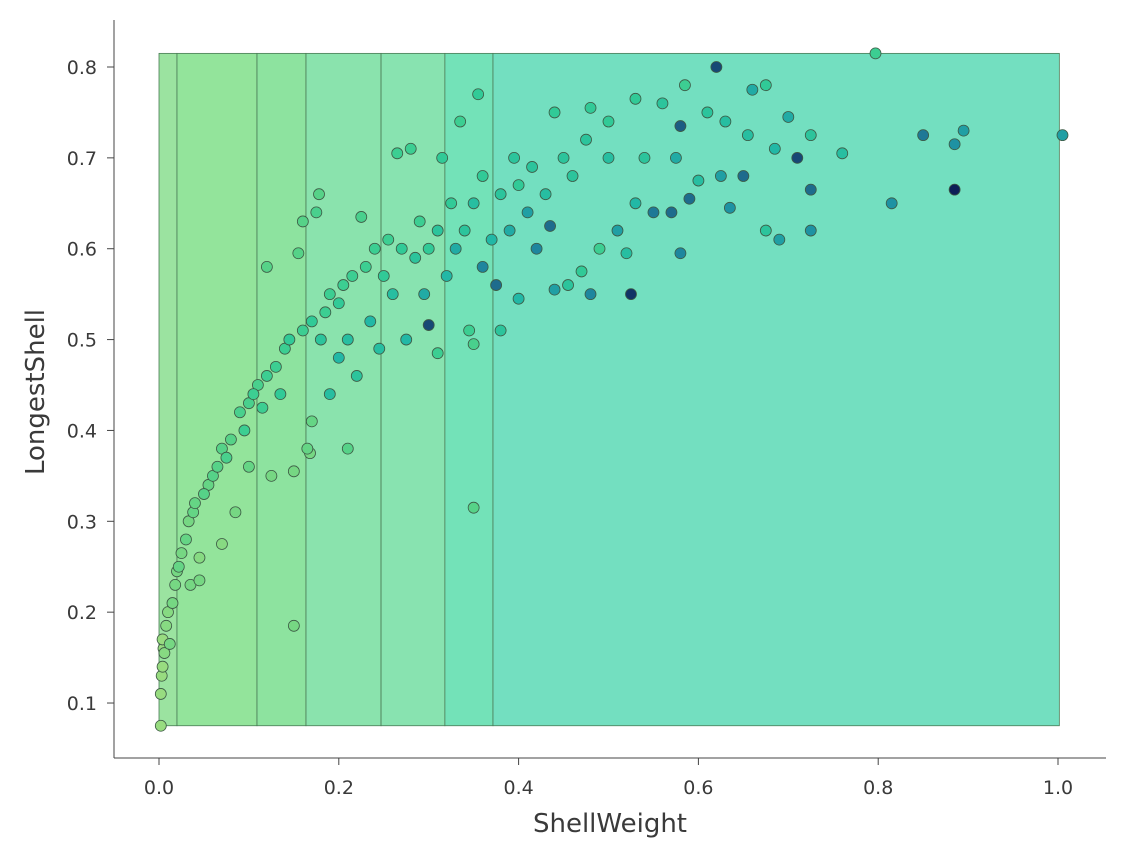  What do you see at coordinates (518, 788) in the screenshot?
I see `x-tick-label: 0.4` at bounding box center [518, 788].